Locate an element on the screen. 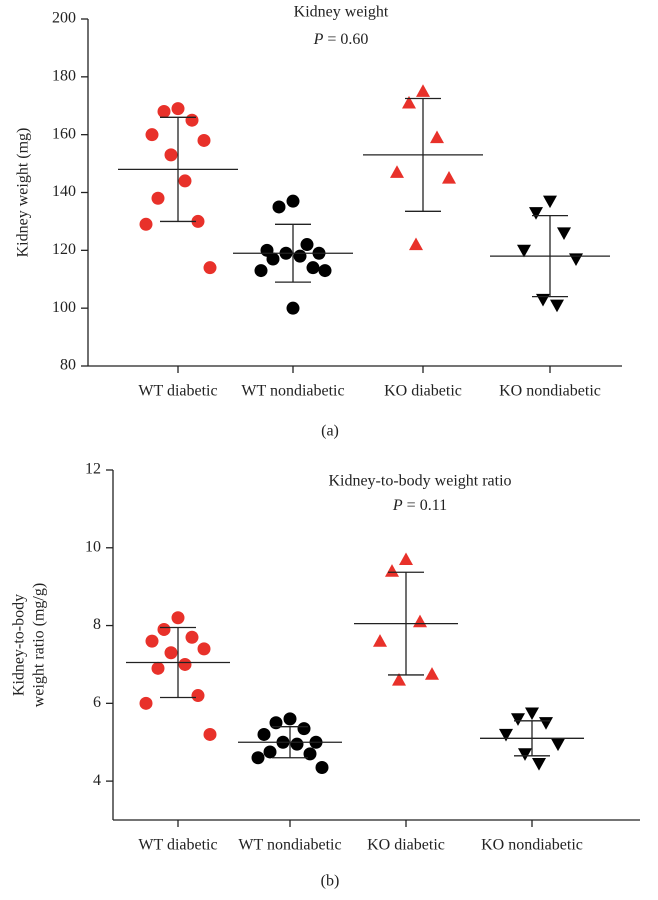 This screenshot has width=658, height=900. y-tick-label: 10 is located at coordinates (93, 546).